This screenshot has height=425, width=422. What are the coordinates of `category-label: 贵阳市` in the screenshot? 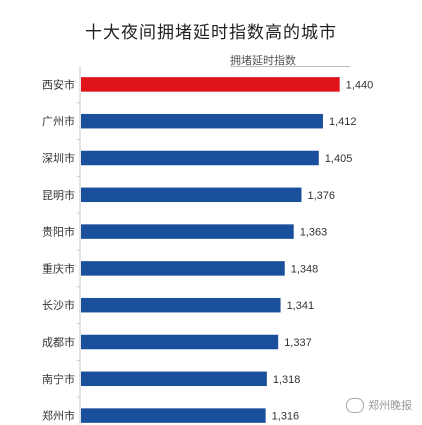 It's located at (58, 232).